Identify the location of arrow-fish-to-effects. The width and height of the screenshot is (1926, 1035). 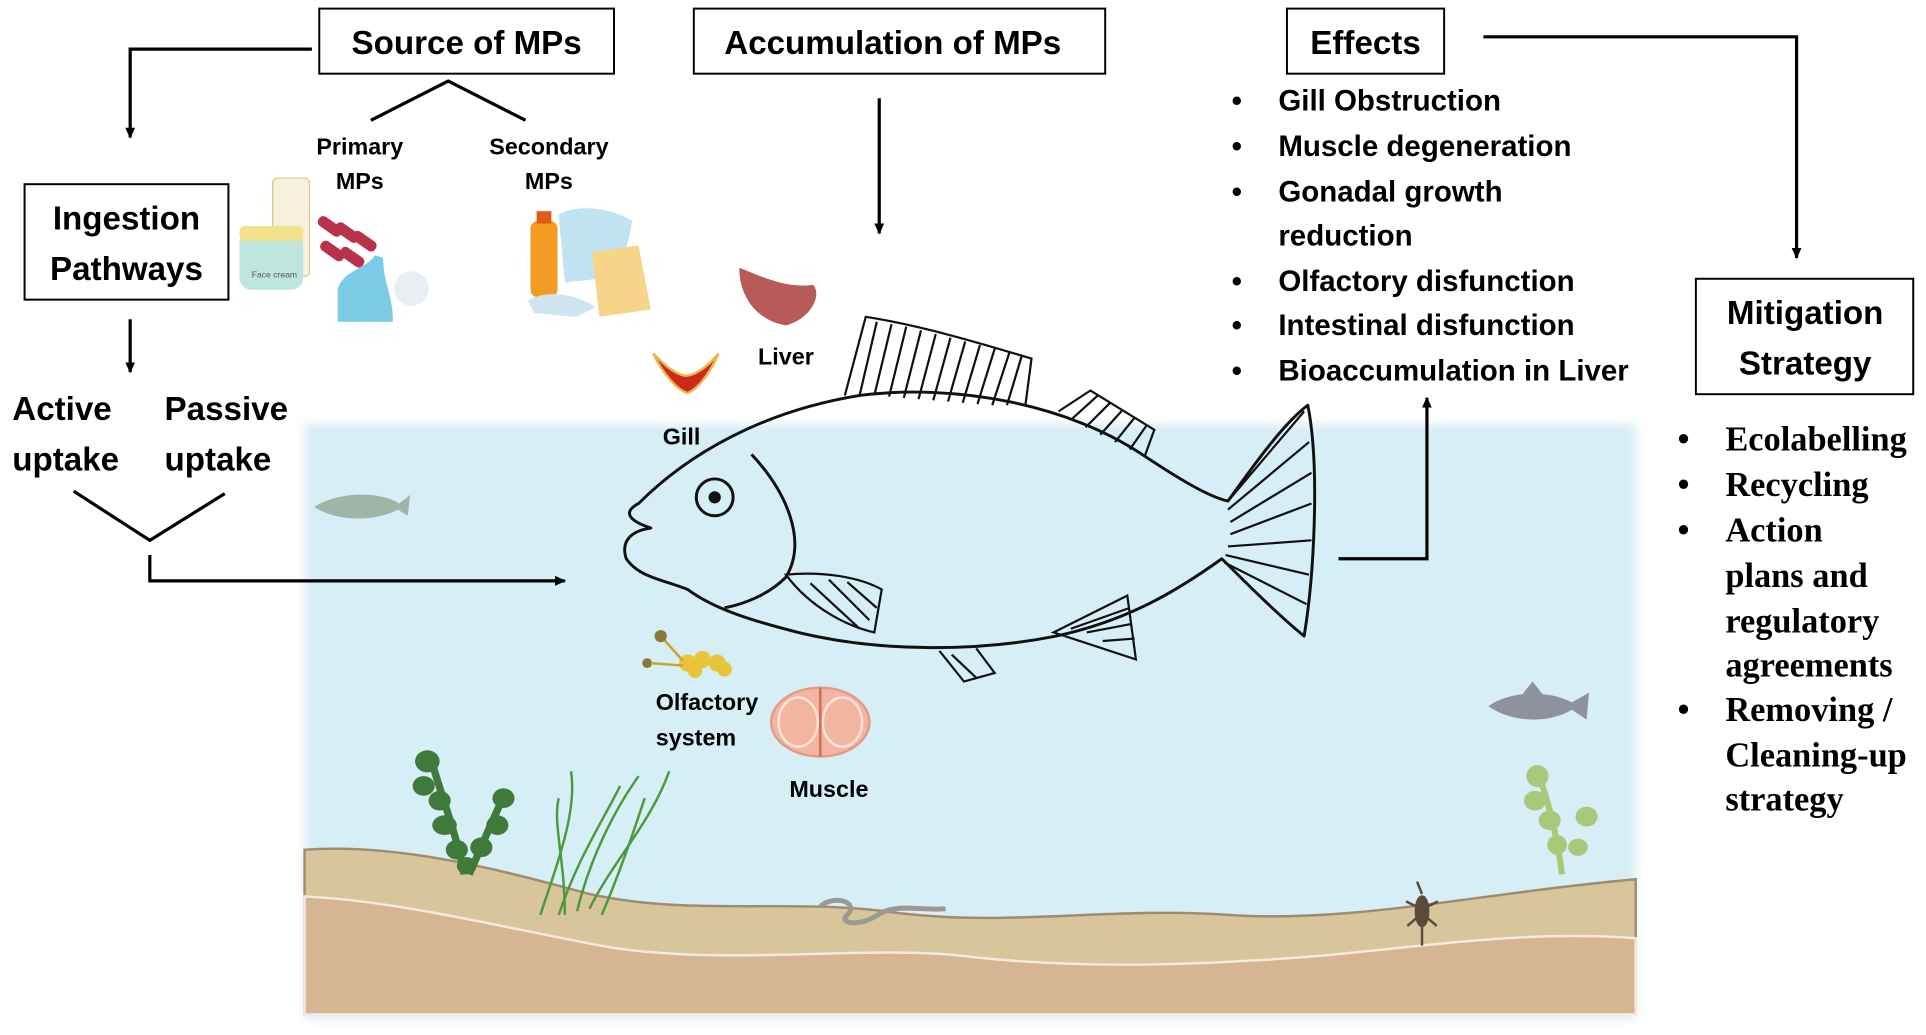
(1385, 478).